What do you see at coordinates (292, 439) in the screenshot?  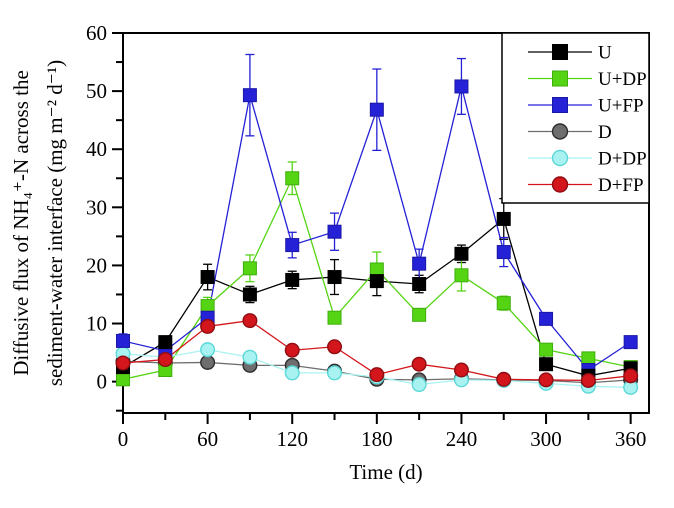 I see `x-tick-label: 120` at bounding box center [292, 439].